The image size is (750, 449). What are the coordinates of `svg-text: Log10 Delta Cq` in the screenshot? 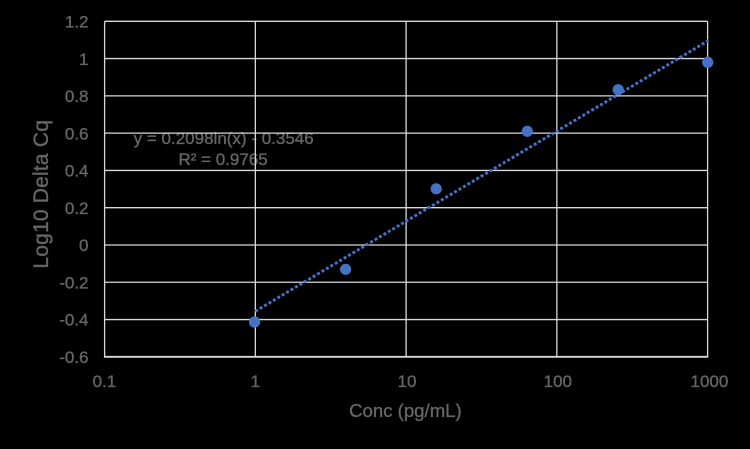 It's located at (41, 194).